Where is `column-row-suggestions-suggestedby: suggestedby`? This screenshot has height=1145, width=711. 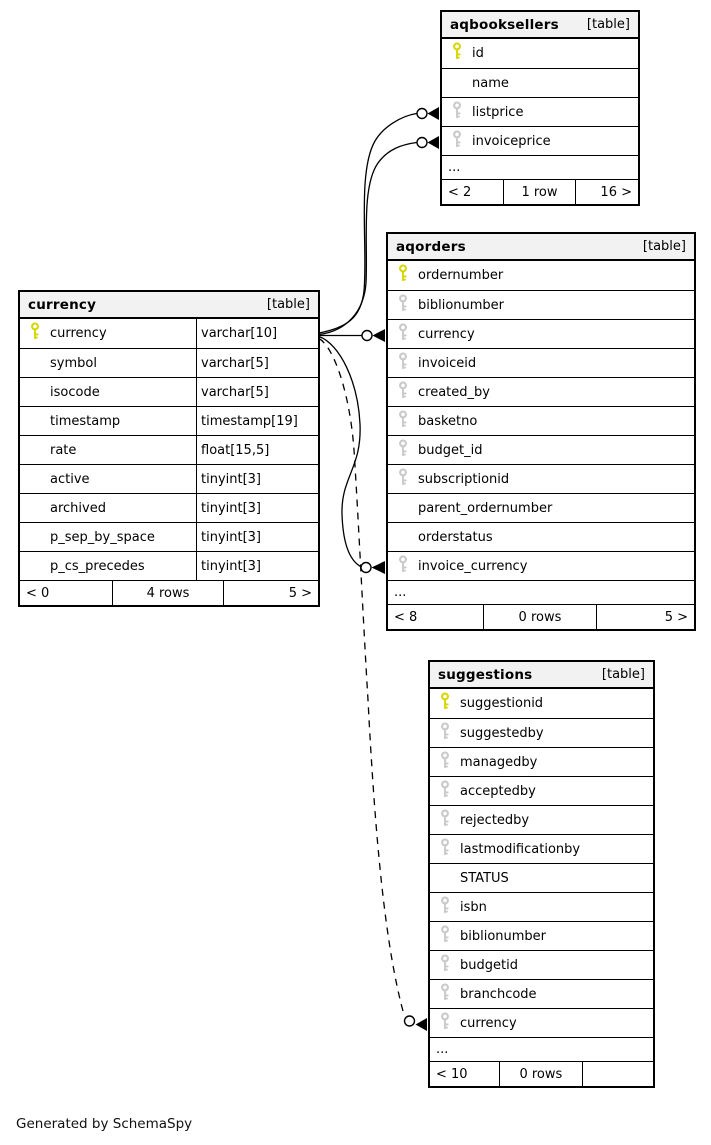 column-row-suggestions-suggestedby: suggestedby is located at coordinates (541, 732).